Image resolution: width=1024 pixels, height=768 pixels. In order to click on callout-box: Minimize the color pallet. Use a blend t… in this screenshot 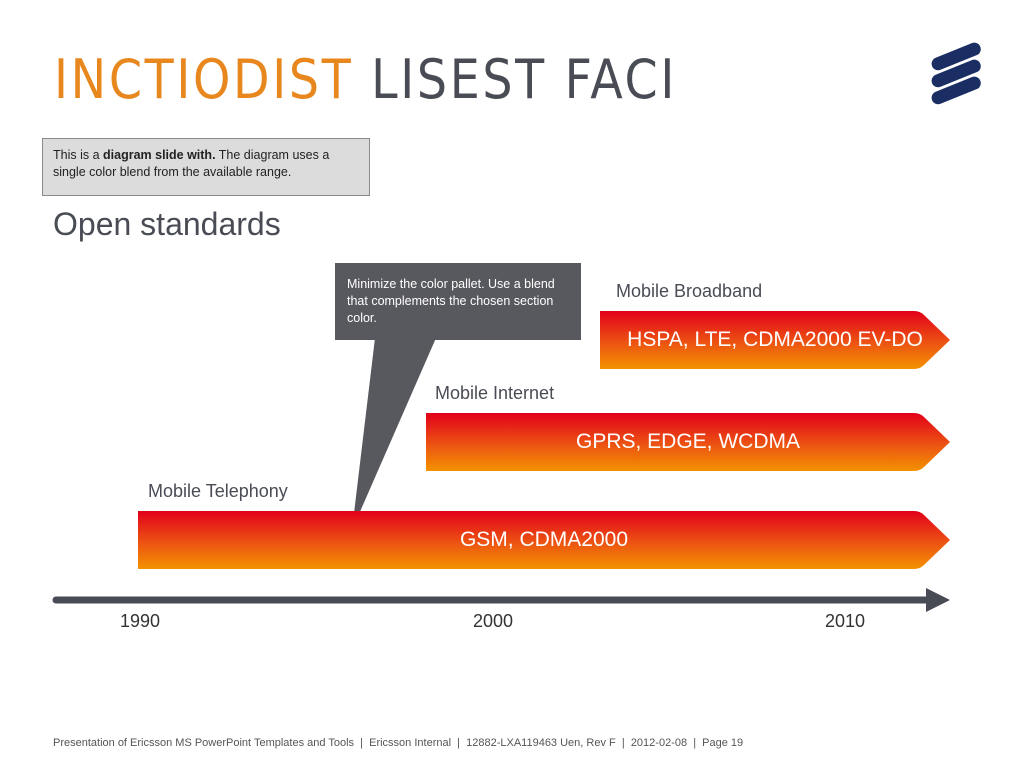, I will do `click(458, 301)`.